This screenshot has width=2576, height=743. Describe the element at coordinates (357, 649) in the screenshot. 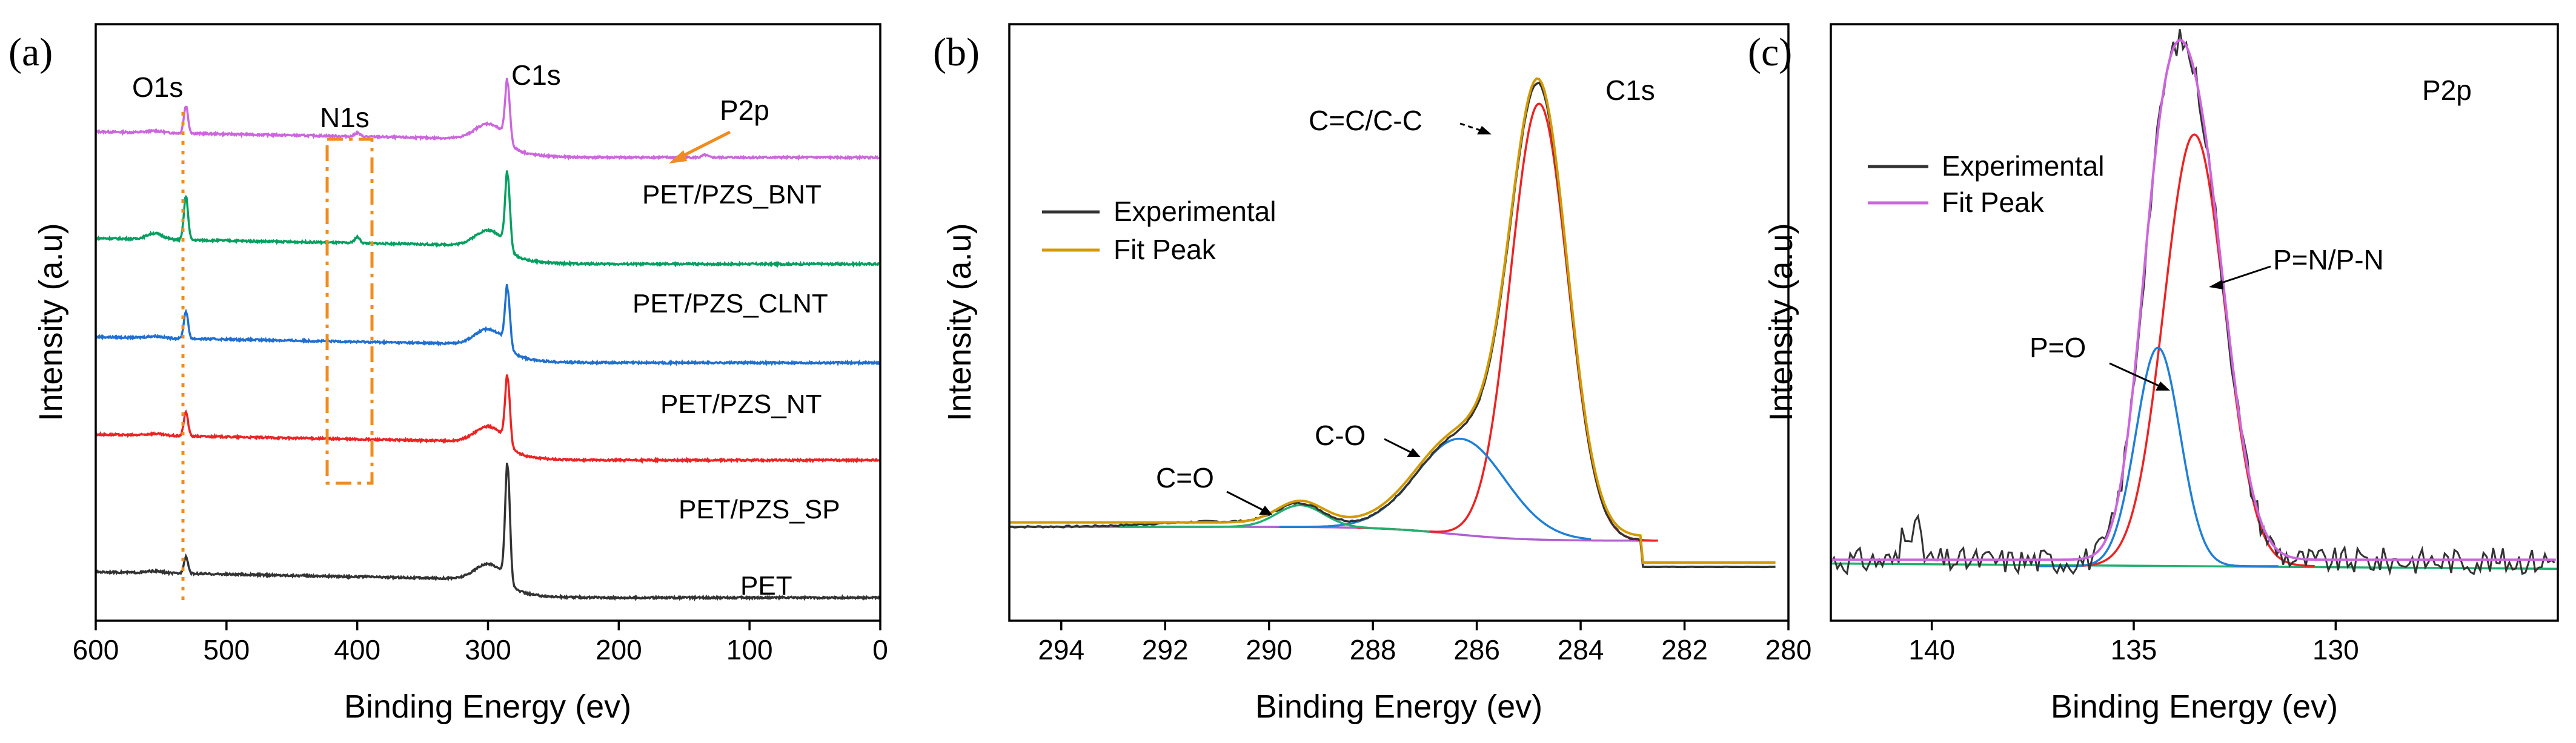

I see `x-tick-label: 400` at that location.